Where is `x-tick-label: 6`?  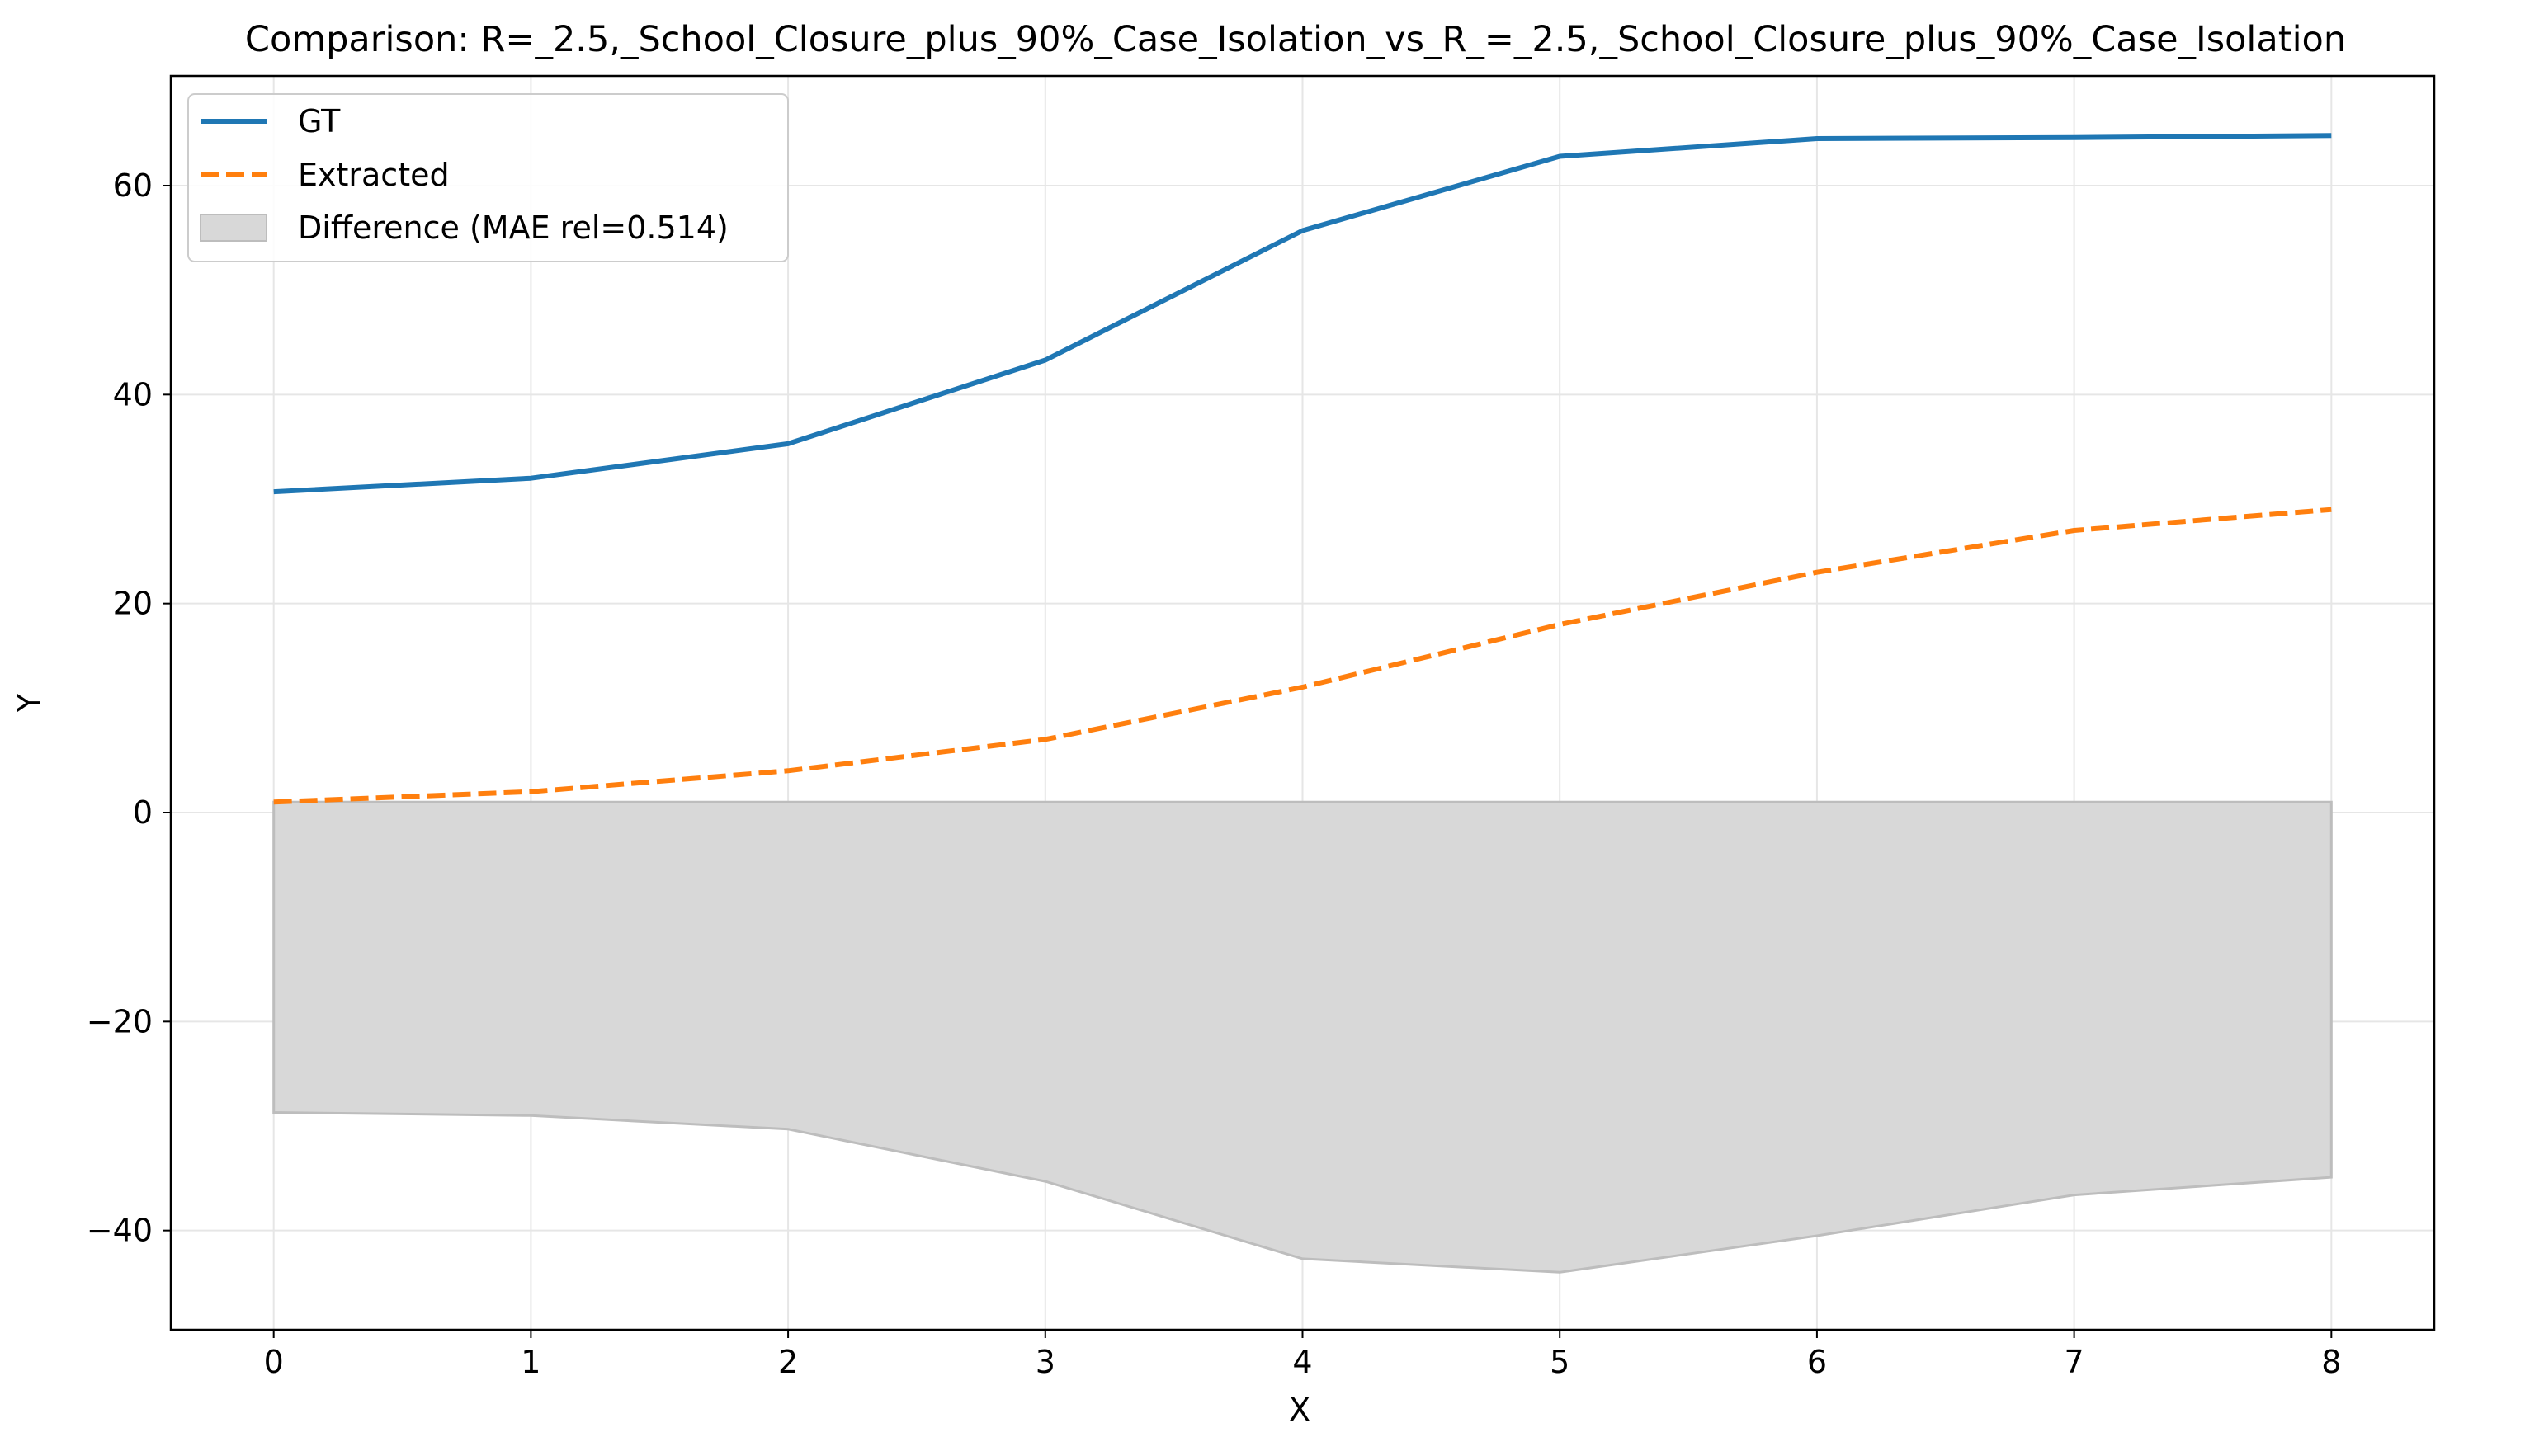
x-tick-label: 6 is located at coordinates (1817, 1362).